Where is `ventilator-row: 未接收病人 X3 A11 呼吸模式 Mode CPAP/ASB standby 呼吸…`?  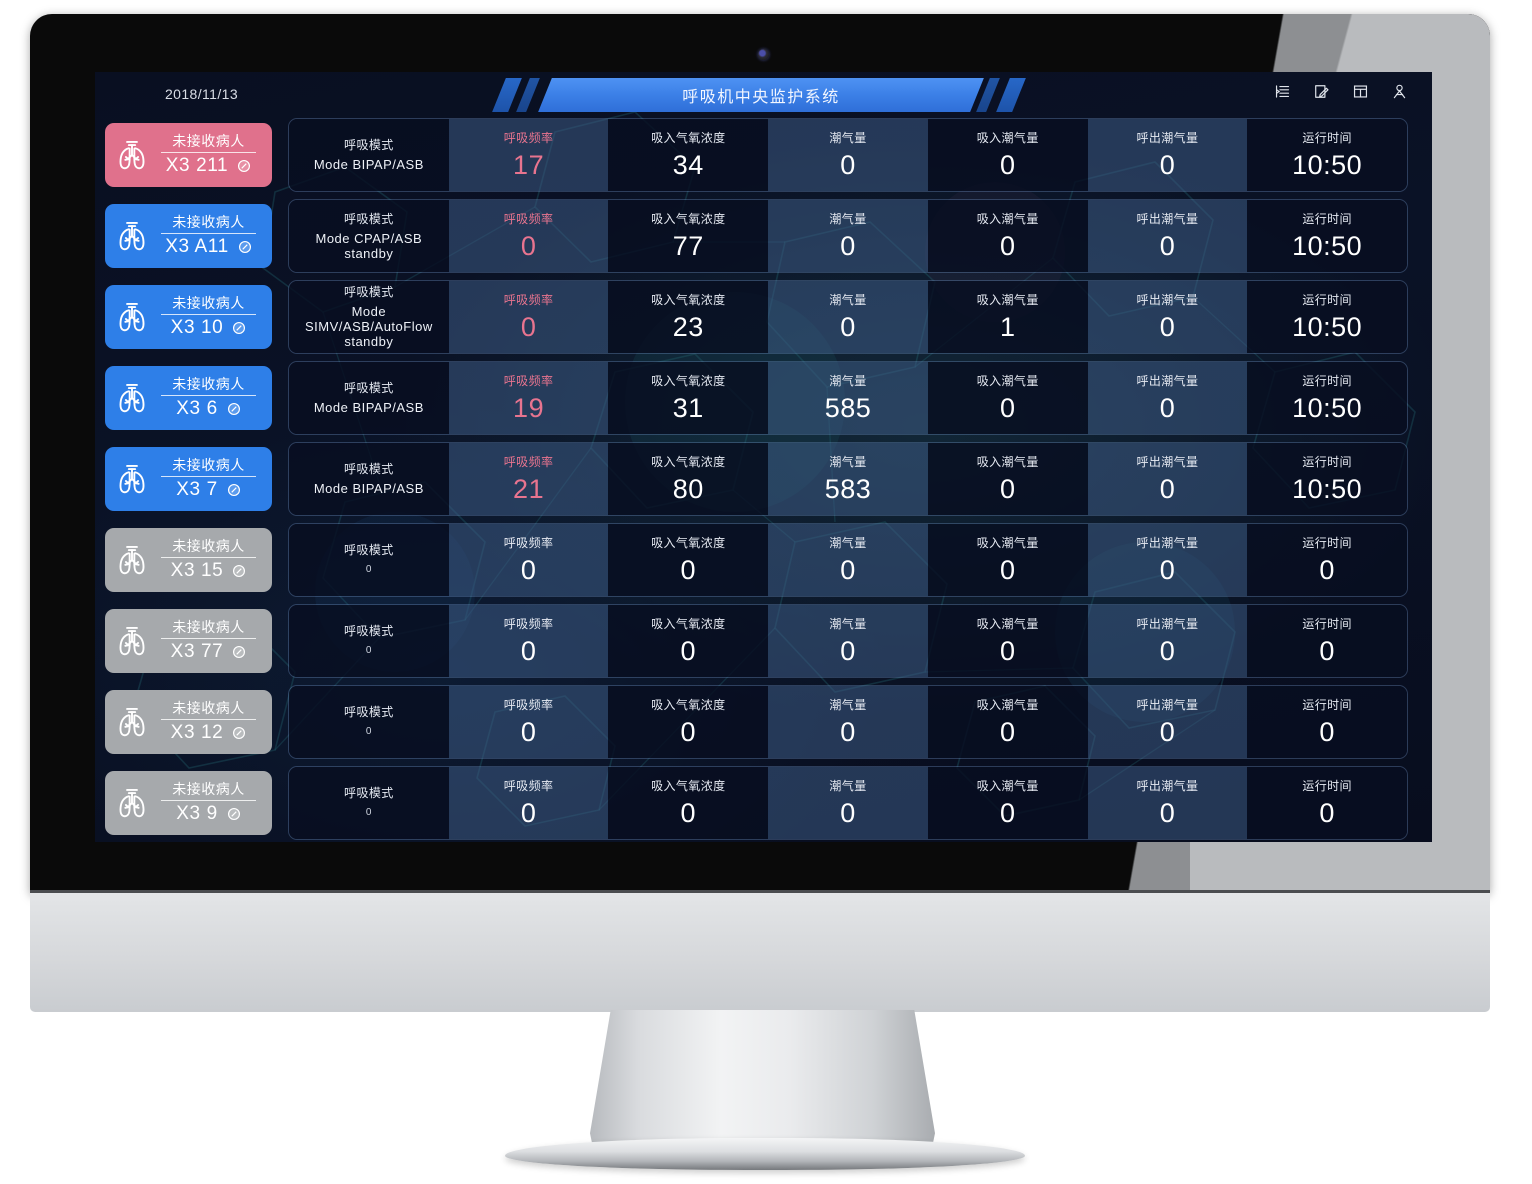
ventilator-row: 未接收病人 X3 A11 呼吸模式 Mode CPAP/ASB standby 呼吸… is located at coordinates (756, 236).